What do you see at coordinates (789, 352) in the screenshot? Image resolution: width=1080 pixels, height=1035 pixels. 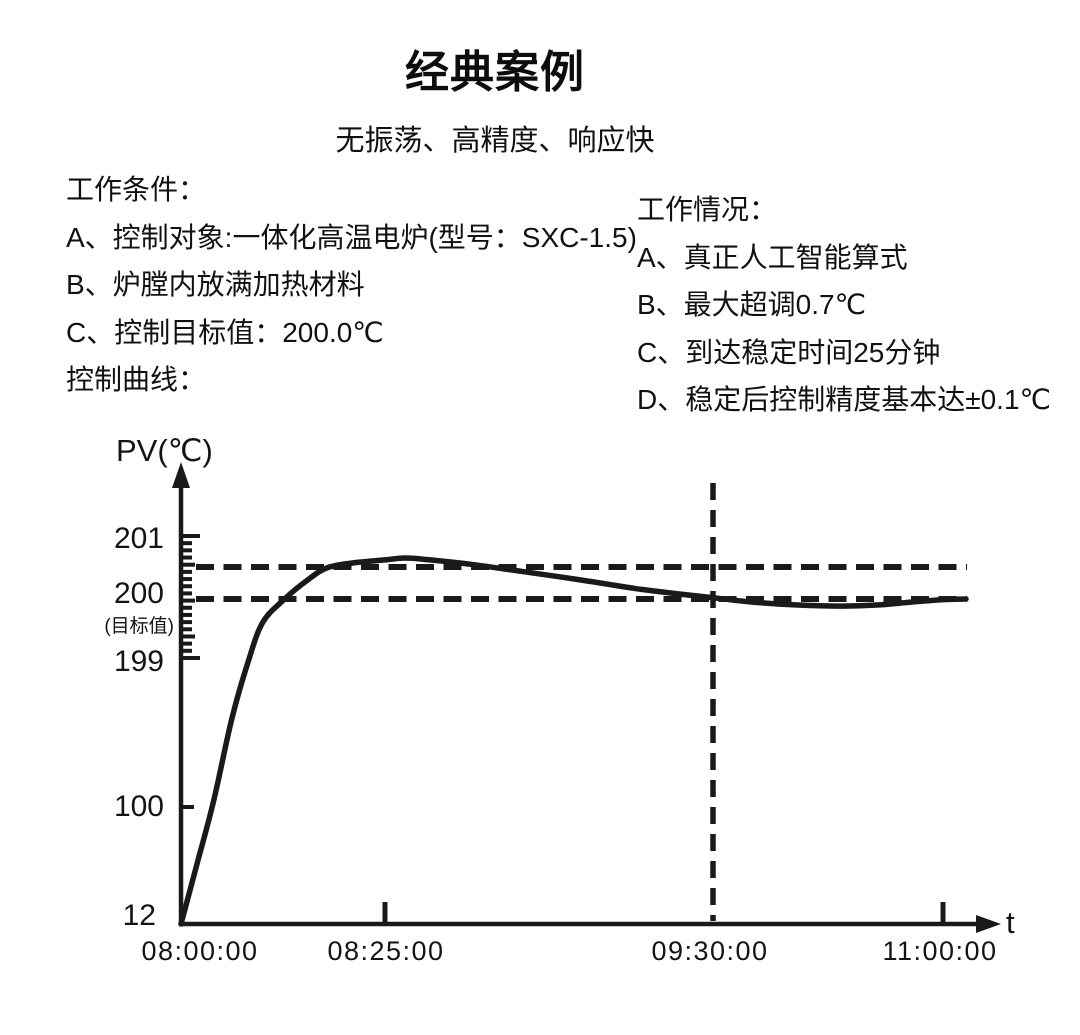 I see `work-results-item-c: C、到达稳定时间25分钟` at bounding box center [789, 352].